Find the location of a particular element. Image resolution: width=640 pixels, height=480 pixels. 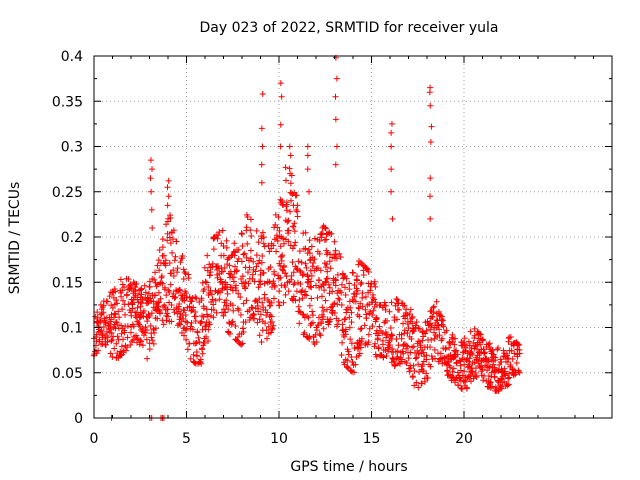

x-axis-label: GPS time / hours is located at coordinates (348, 467).